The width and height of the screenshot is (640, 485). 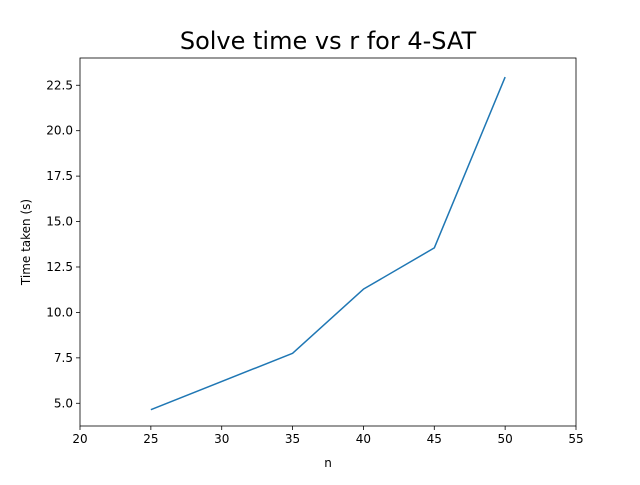 I want to click on x-tick-label: 20, so click(x=79, y=439).